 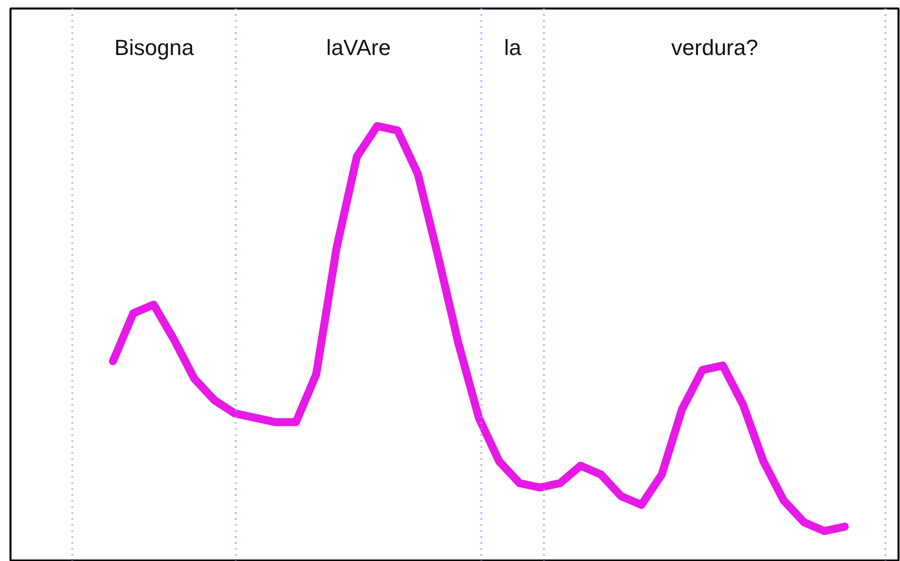 I want to click on text: laVAre, so click(x=358, y=47).